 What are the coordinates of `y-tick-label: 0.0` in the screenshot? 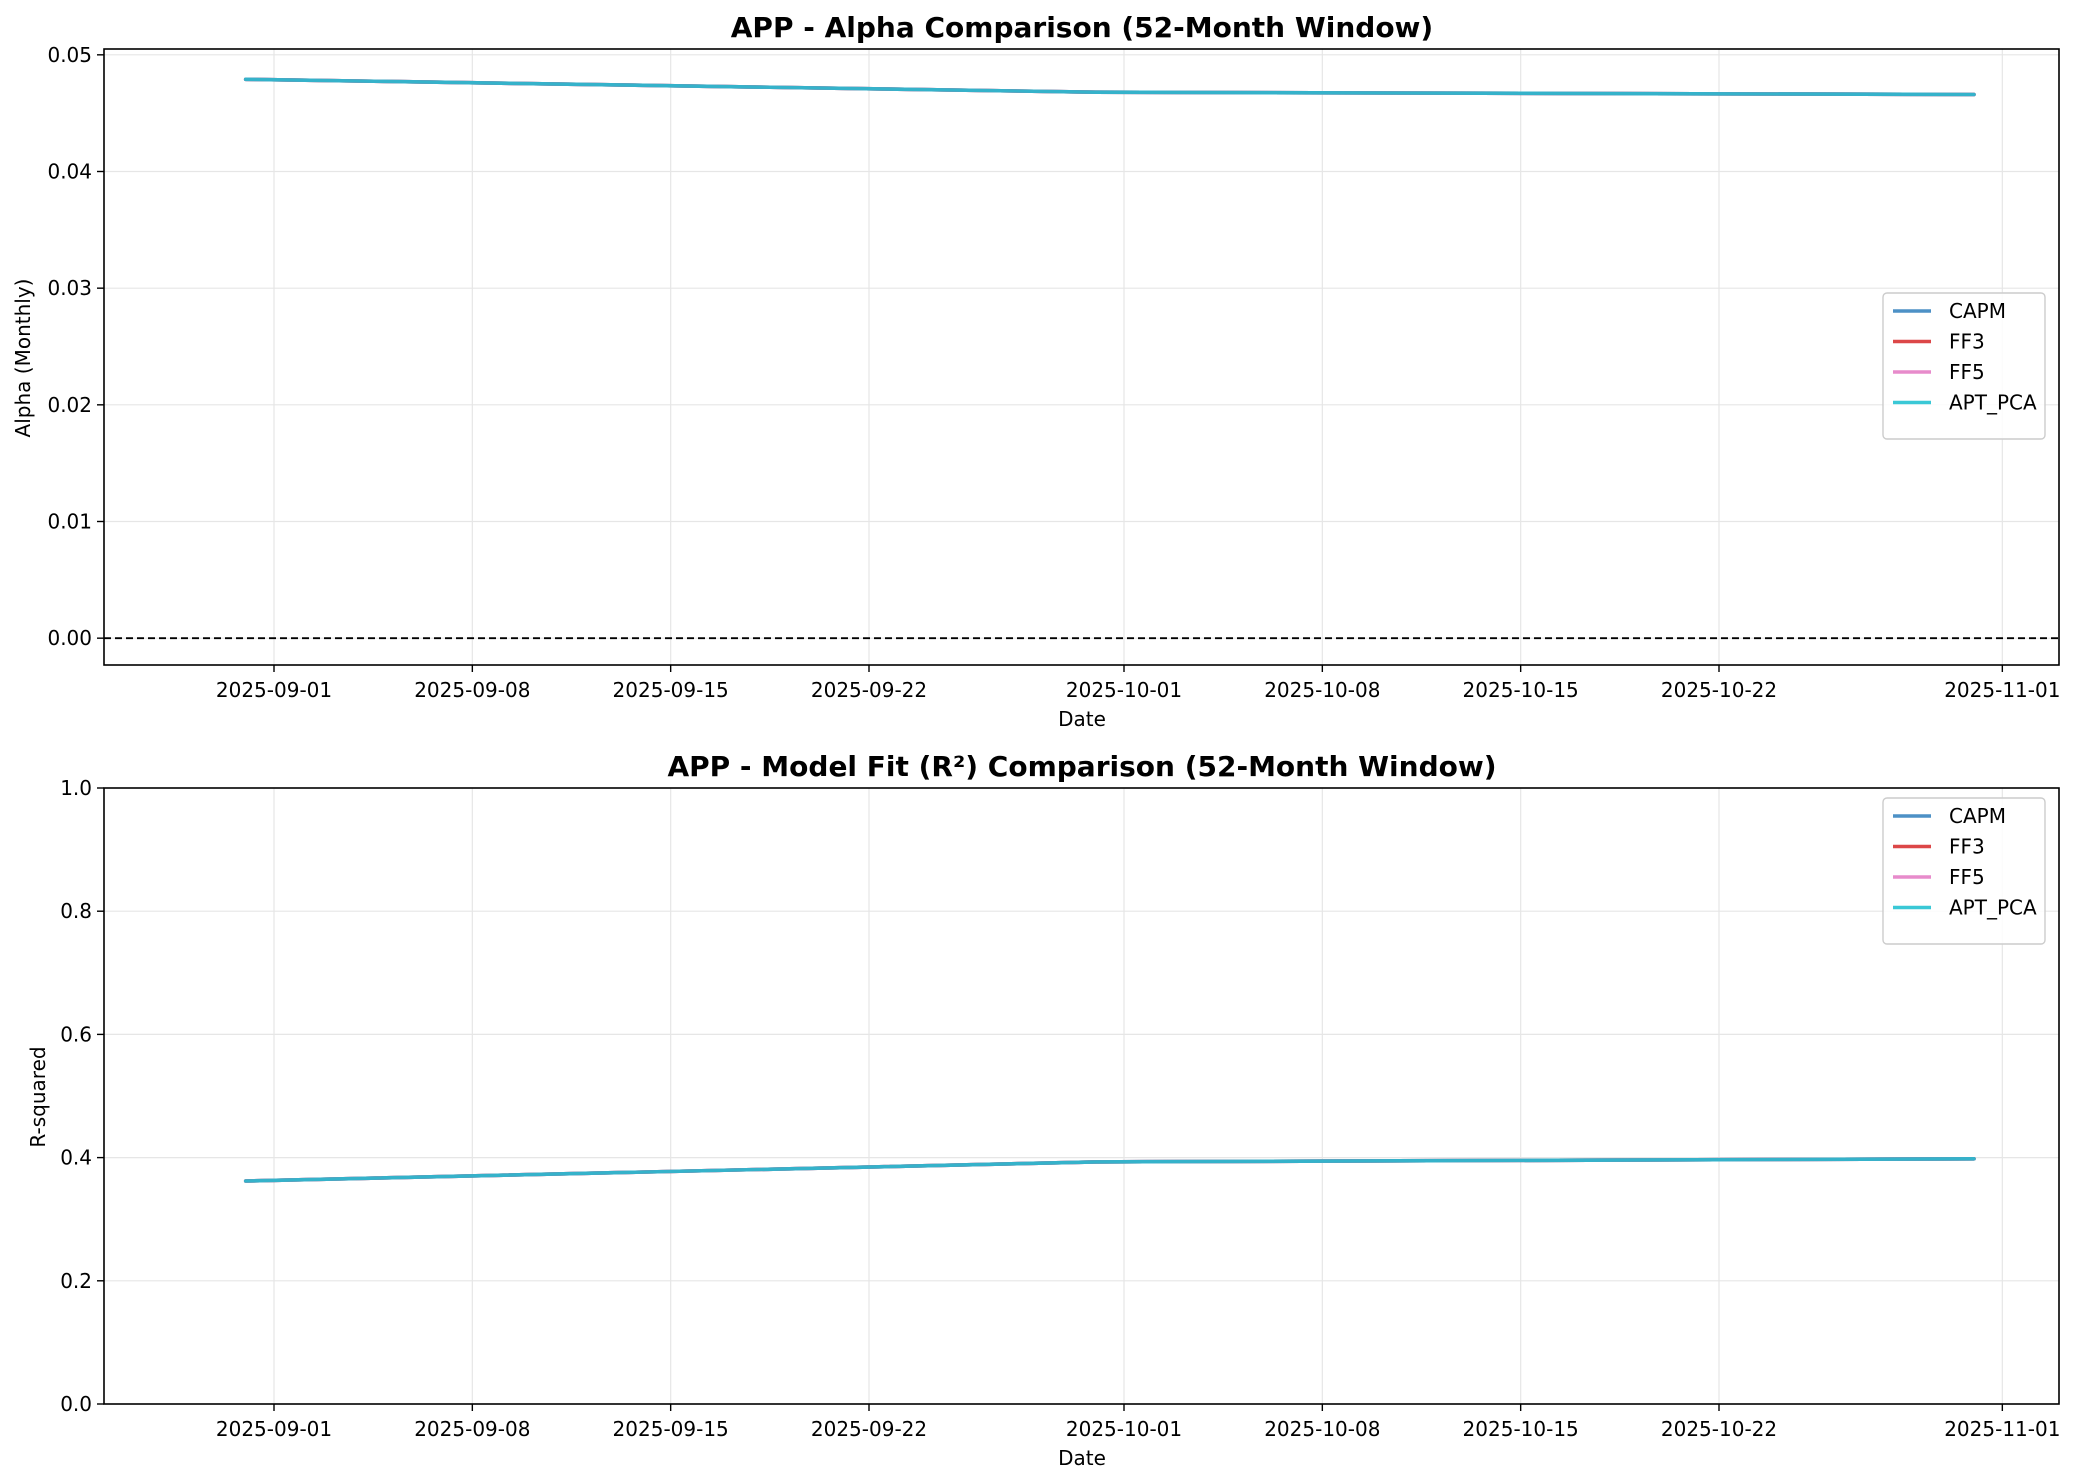 It's located at (76, 1404).